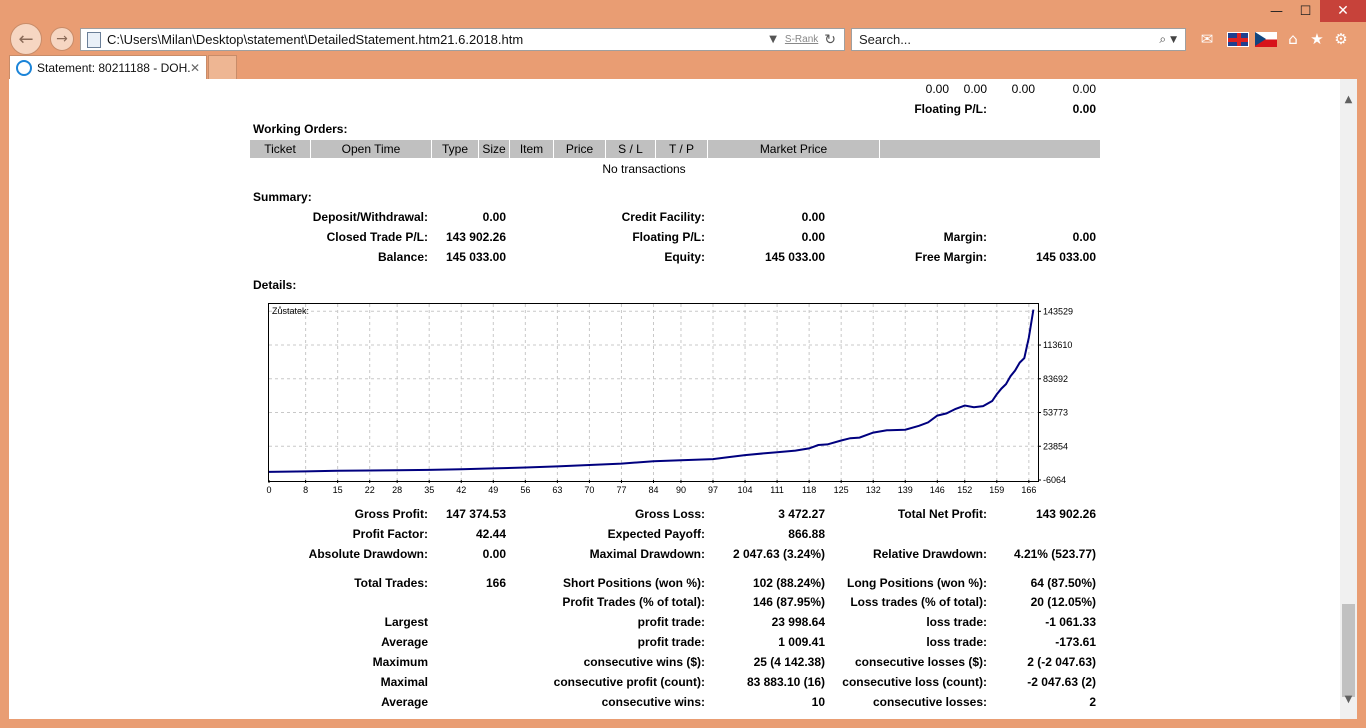  What do you see at coordinates (1084, 89) in the screenshot?
I see `top-value-4: 0.00` at bounding box center [1084, 89].